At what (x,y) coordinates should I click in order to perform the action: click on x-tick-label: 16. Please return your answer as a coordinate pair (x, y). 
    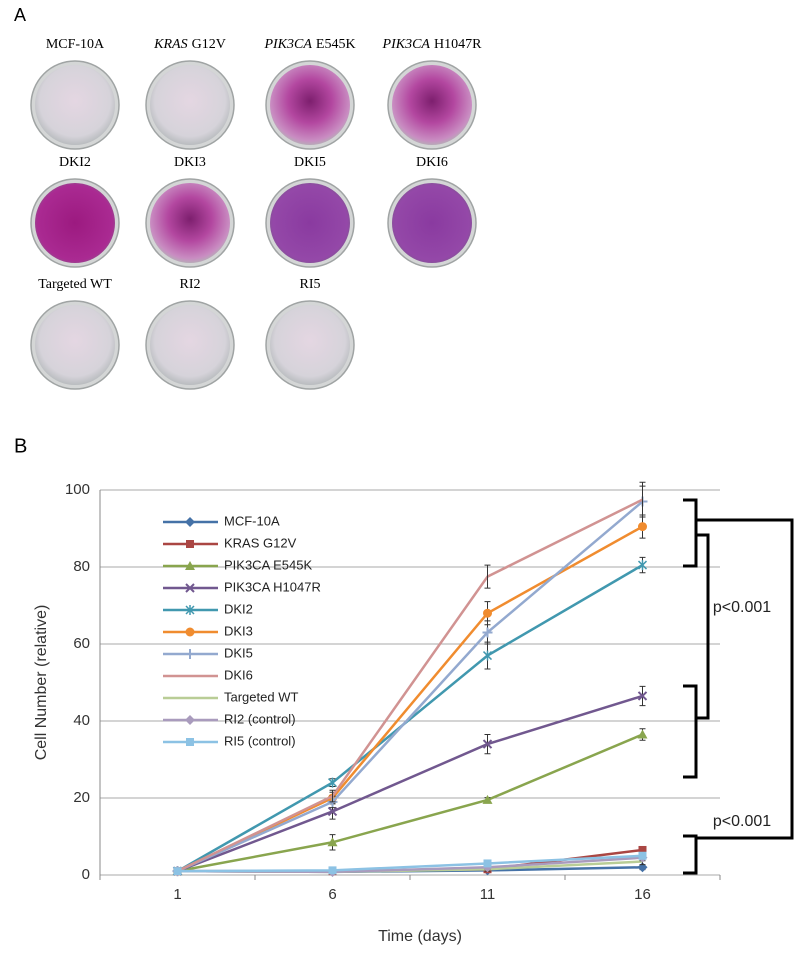
    Looking at the image, I should click on (642, 894).